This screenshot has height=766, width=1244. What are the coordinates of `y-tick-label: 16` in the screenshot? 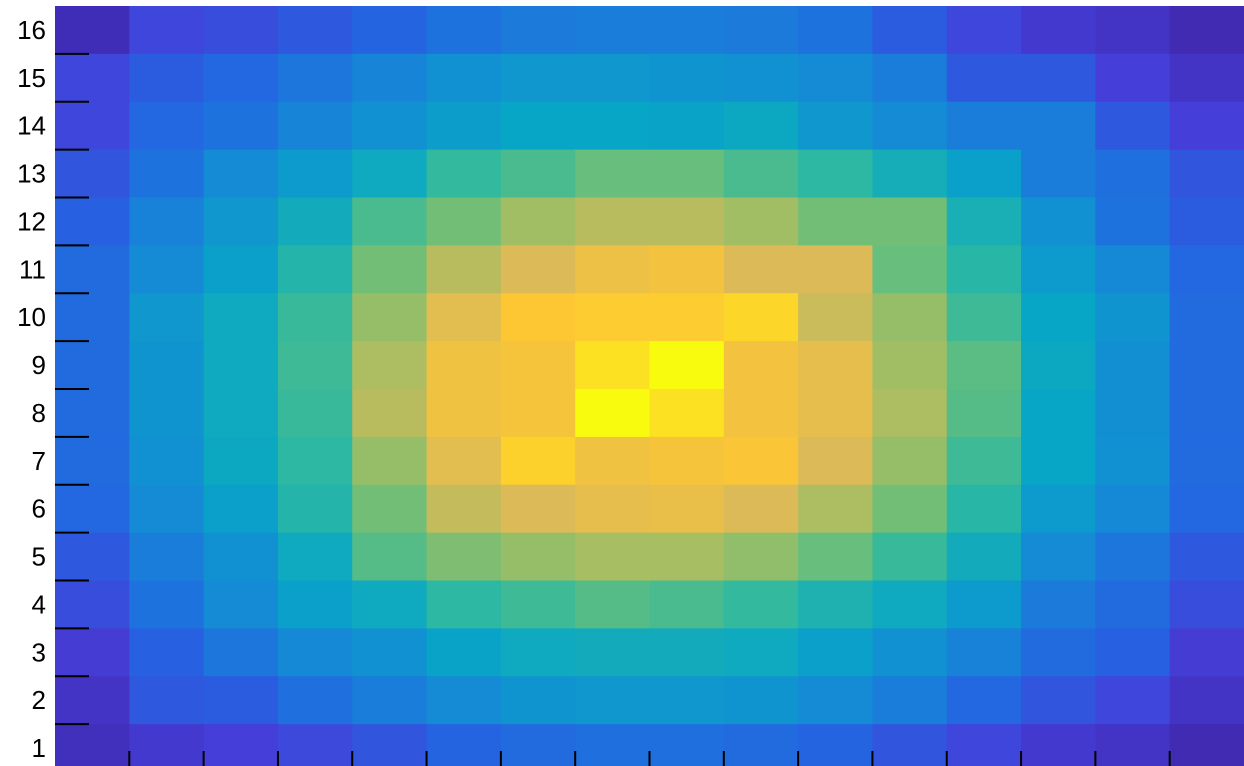 It's located at (31, 30).